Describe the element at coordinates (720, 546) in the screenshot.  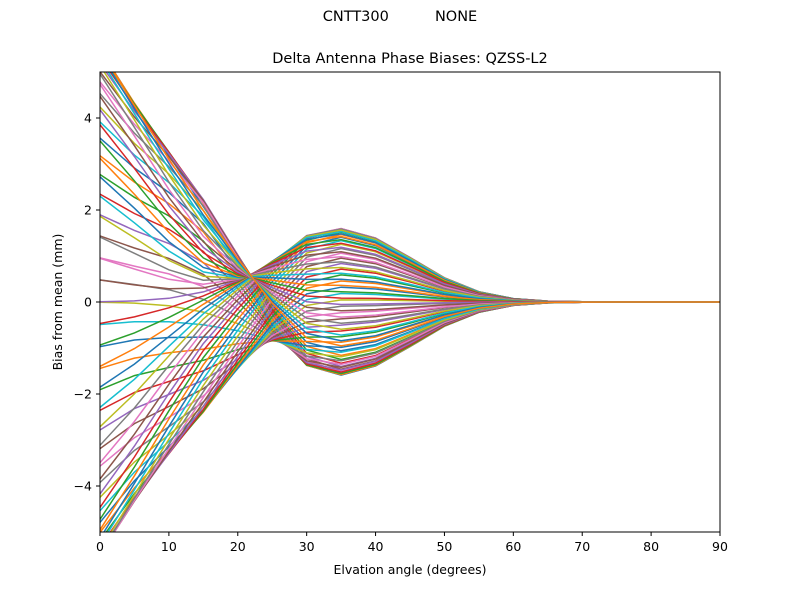
I see `x-tick-label: 90` at that location.